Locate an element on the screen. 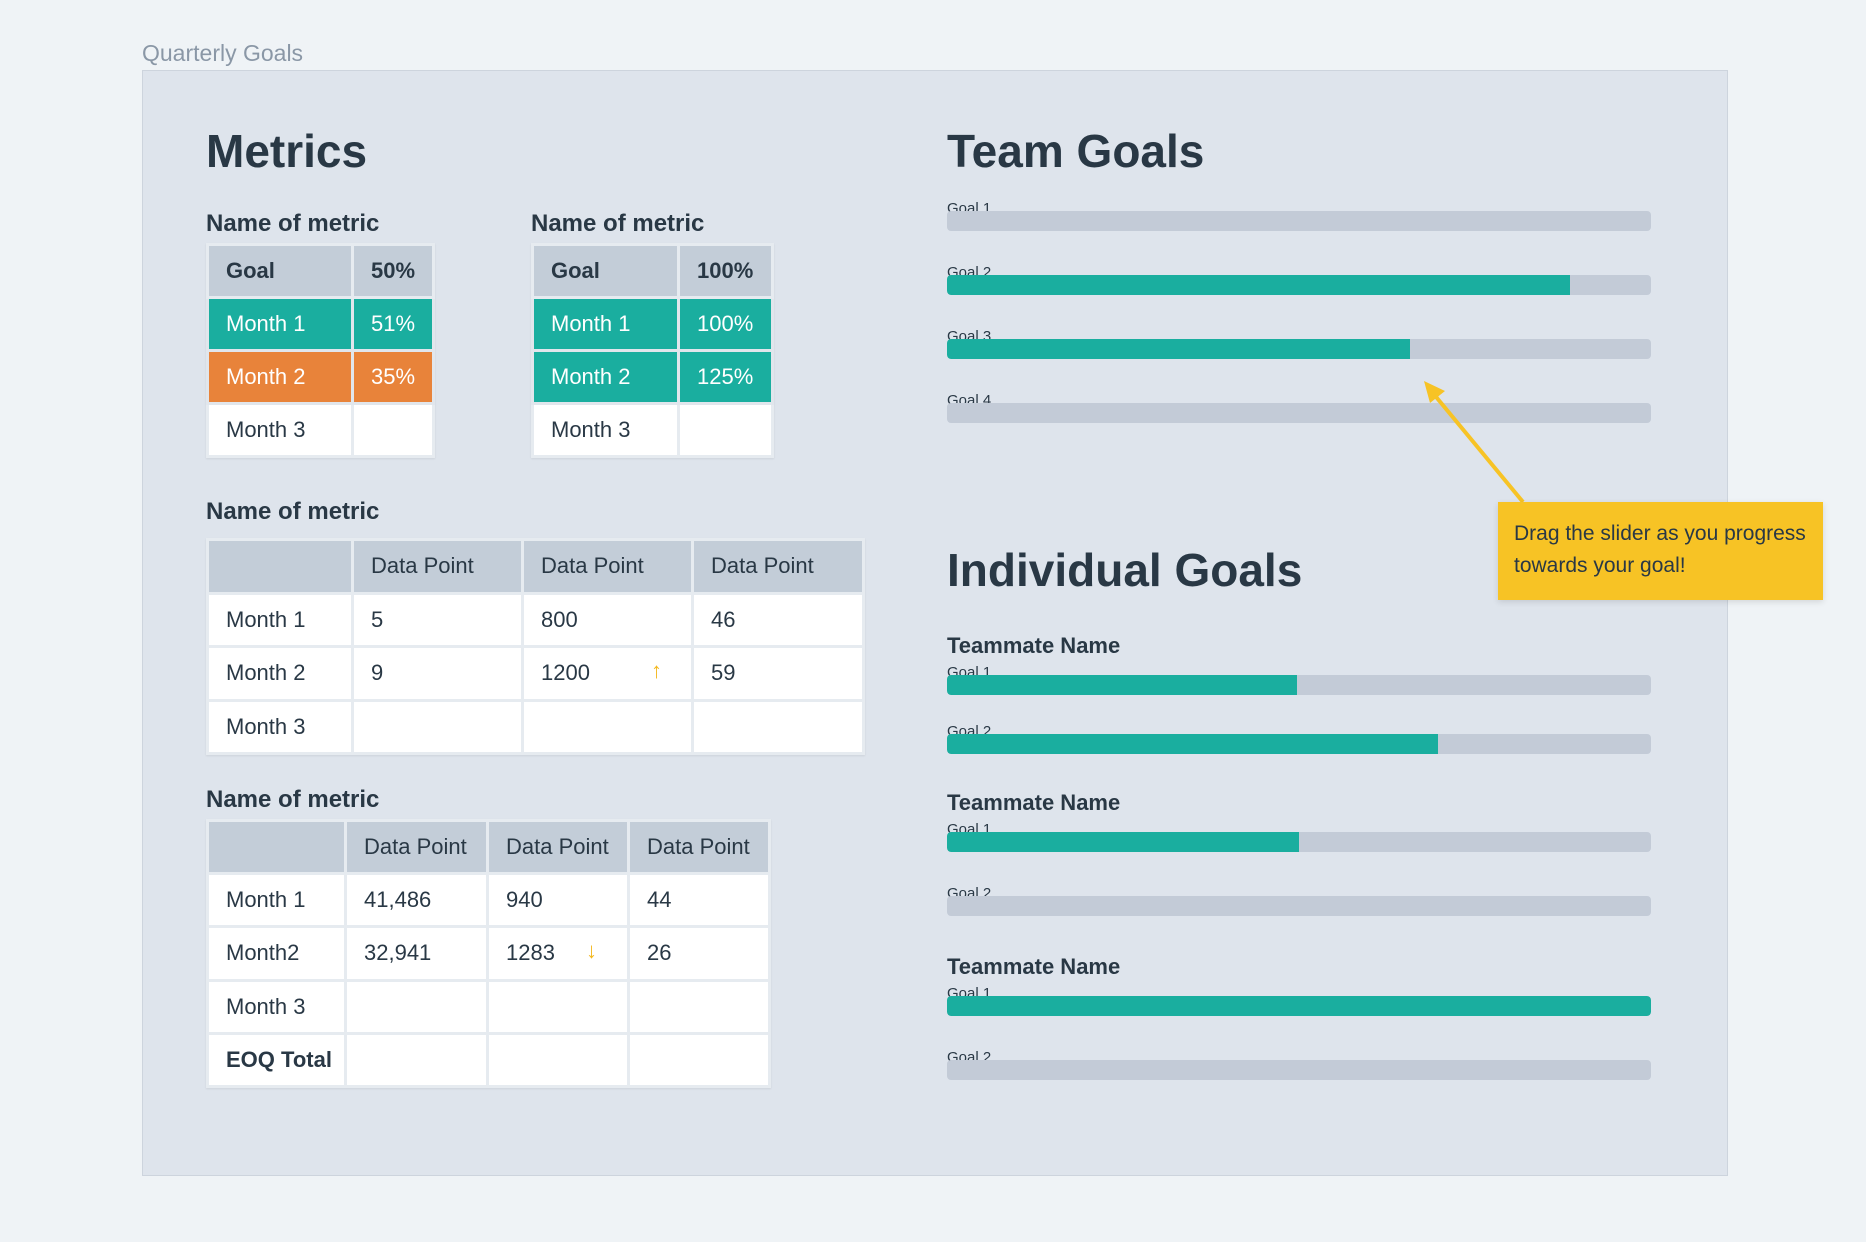 This screenshot has width=1866, height=1242. cell-content: Month 2 is located at coordinates (614, 377).